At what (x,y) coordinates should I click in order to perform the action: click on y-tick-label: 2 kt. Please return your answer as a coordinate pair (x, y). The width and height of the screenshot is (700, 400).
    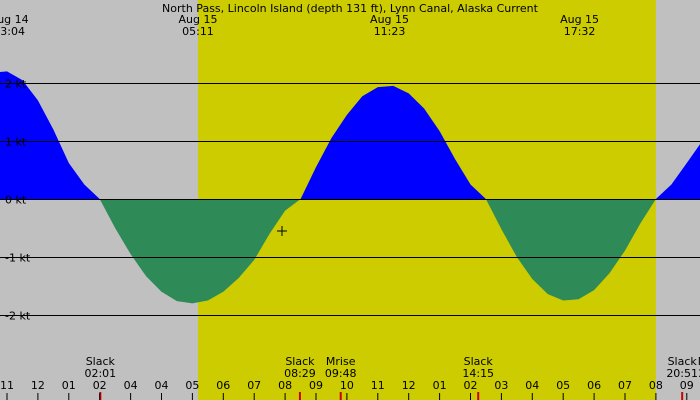
    Looking at the image, I should click on (16, 84).